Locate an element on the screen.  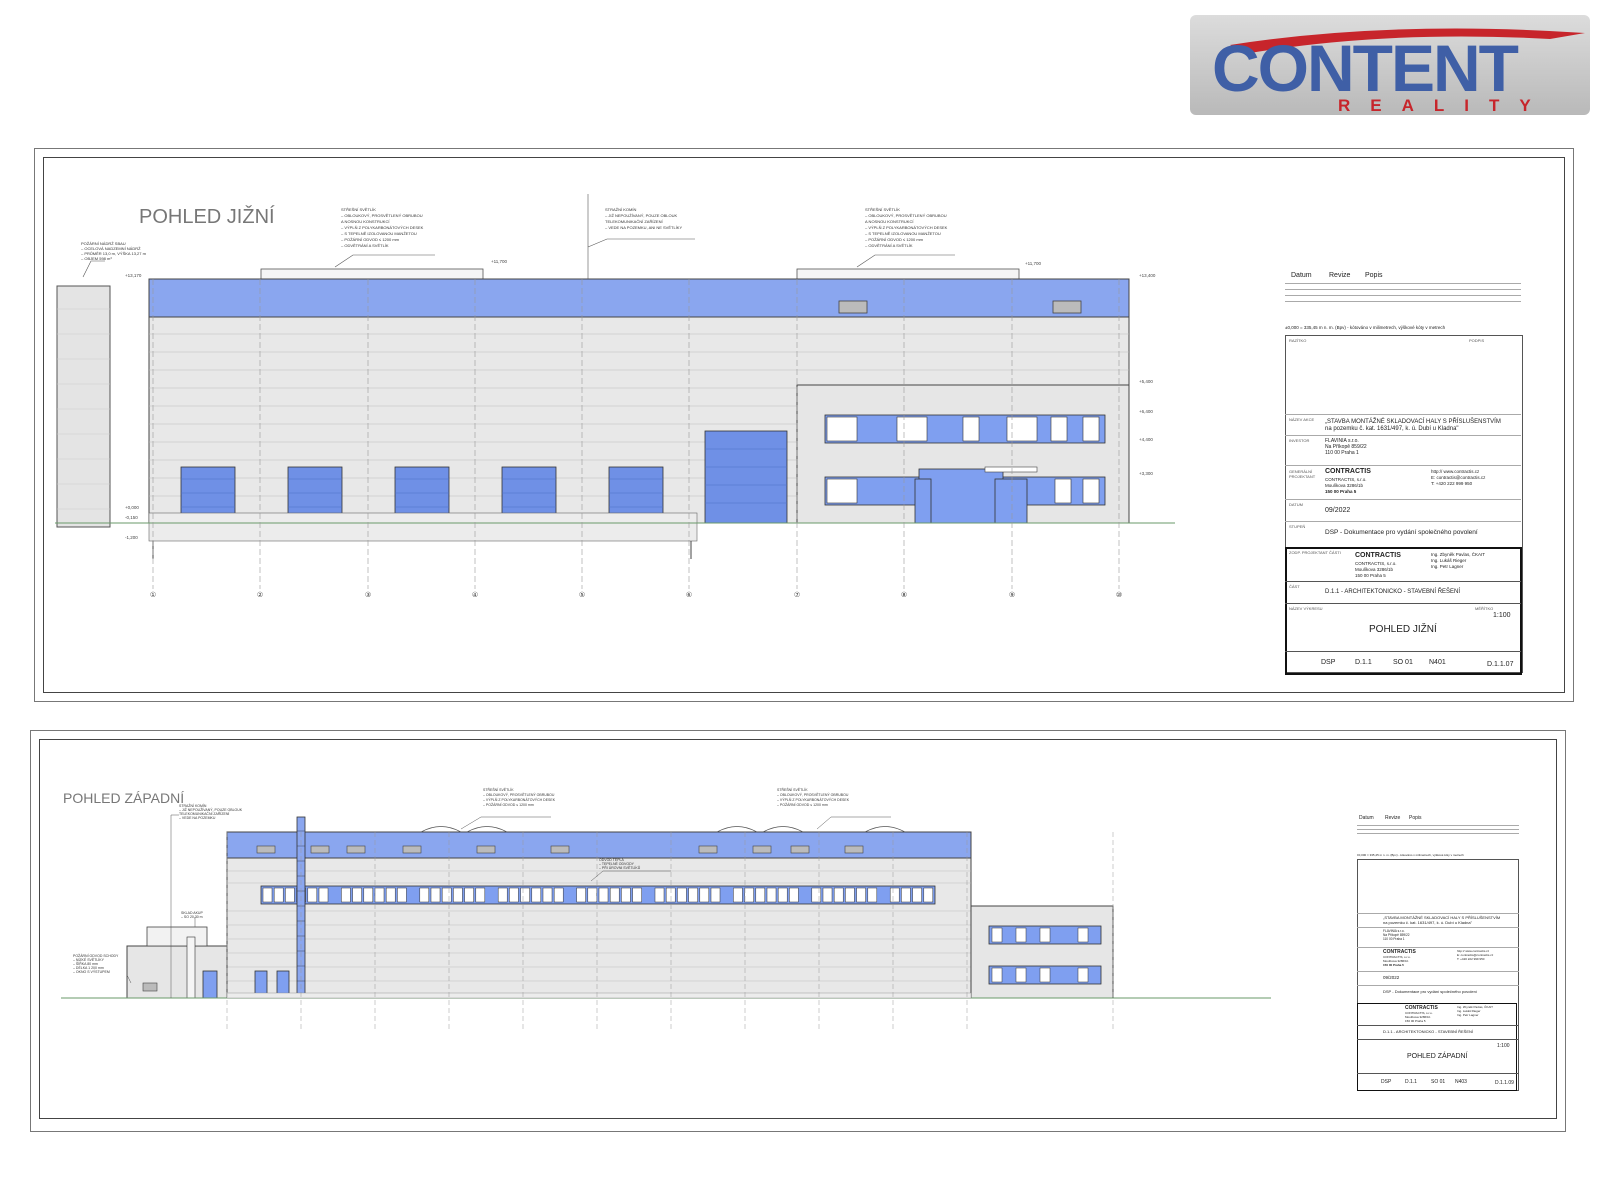
label-signature: PODPIS is located at coordinates (1477, 340).